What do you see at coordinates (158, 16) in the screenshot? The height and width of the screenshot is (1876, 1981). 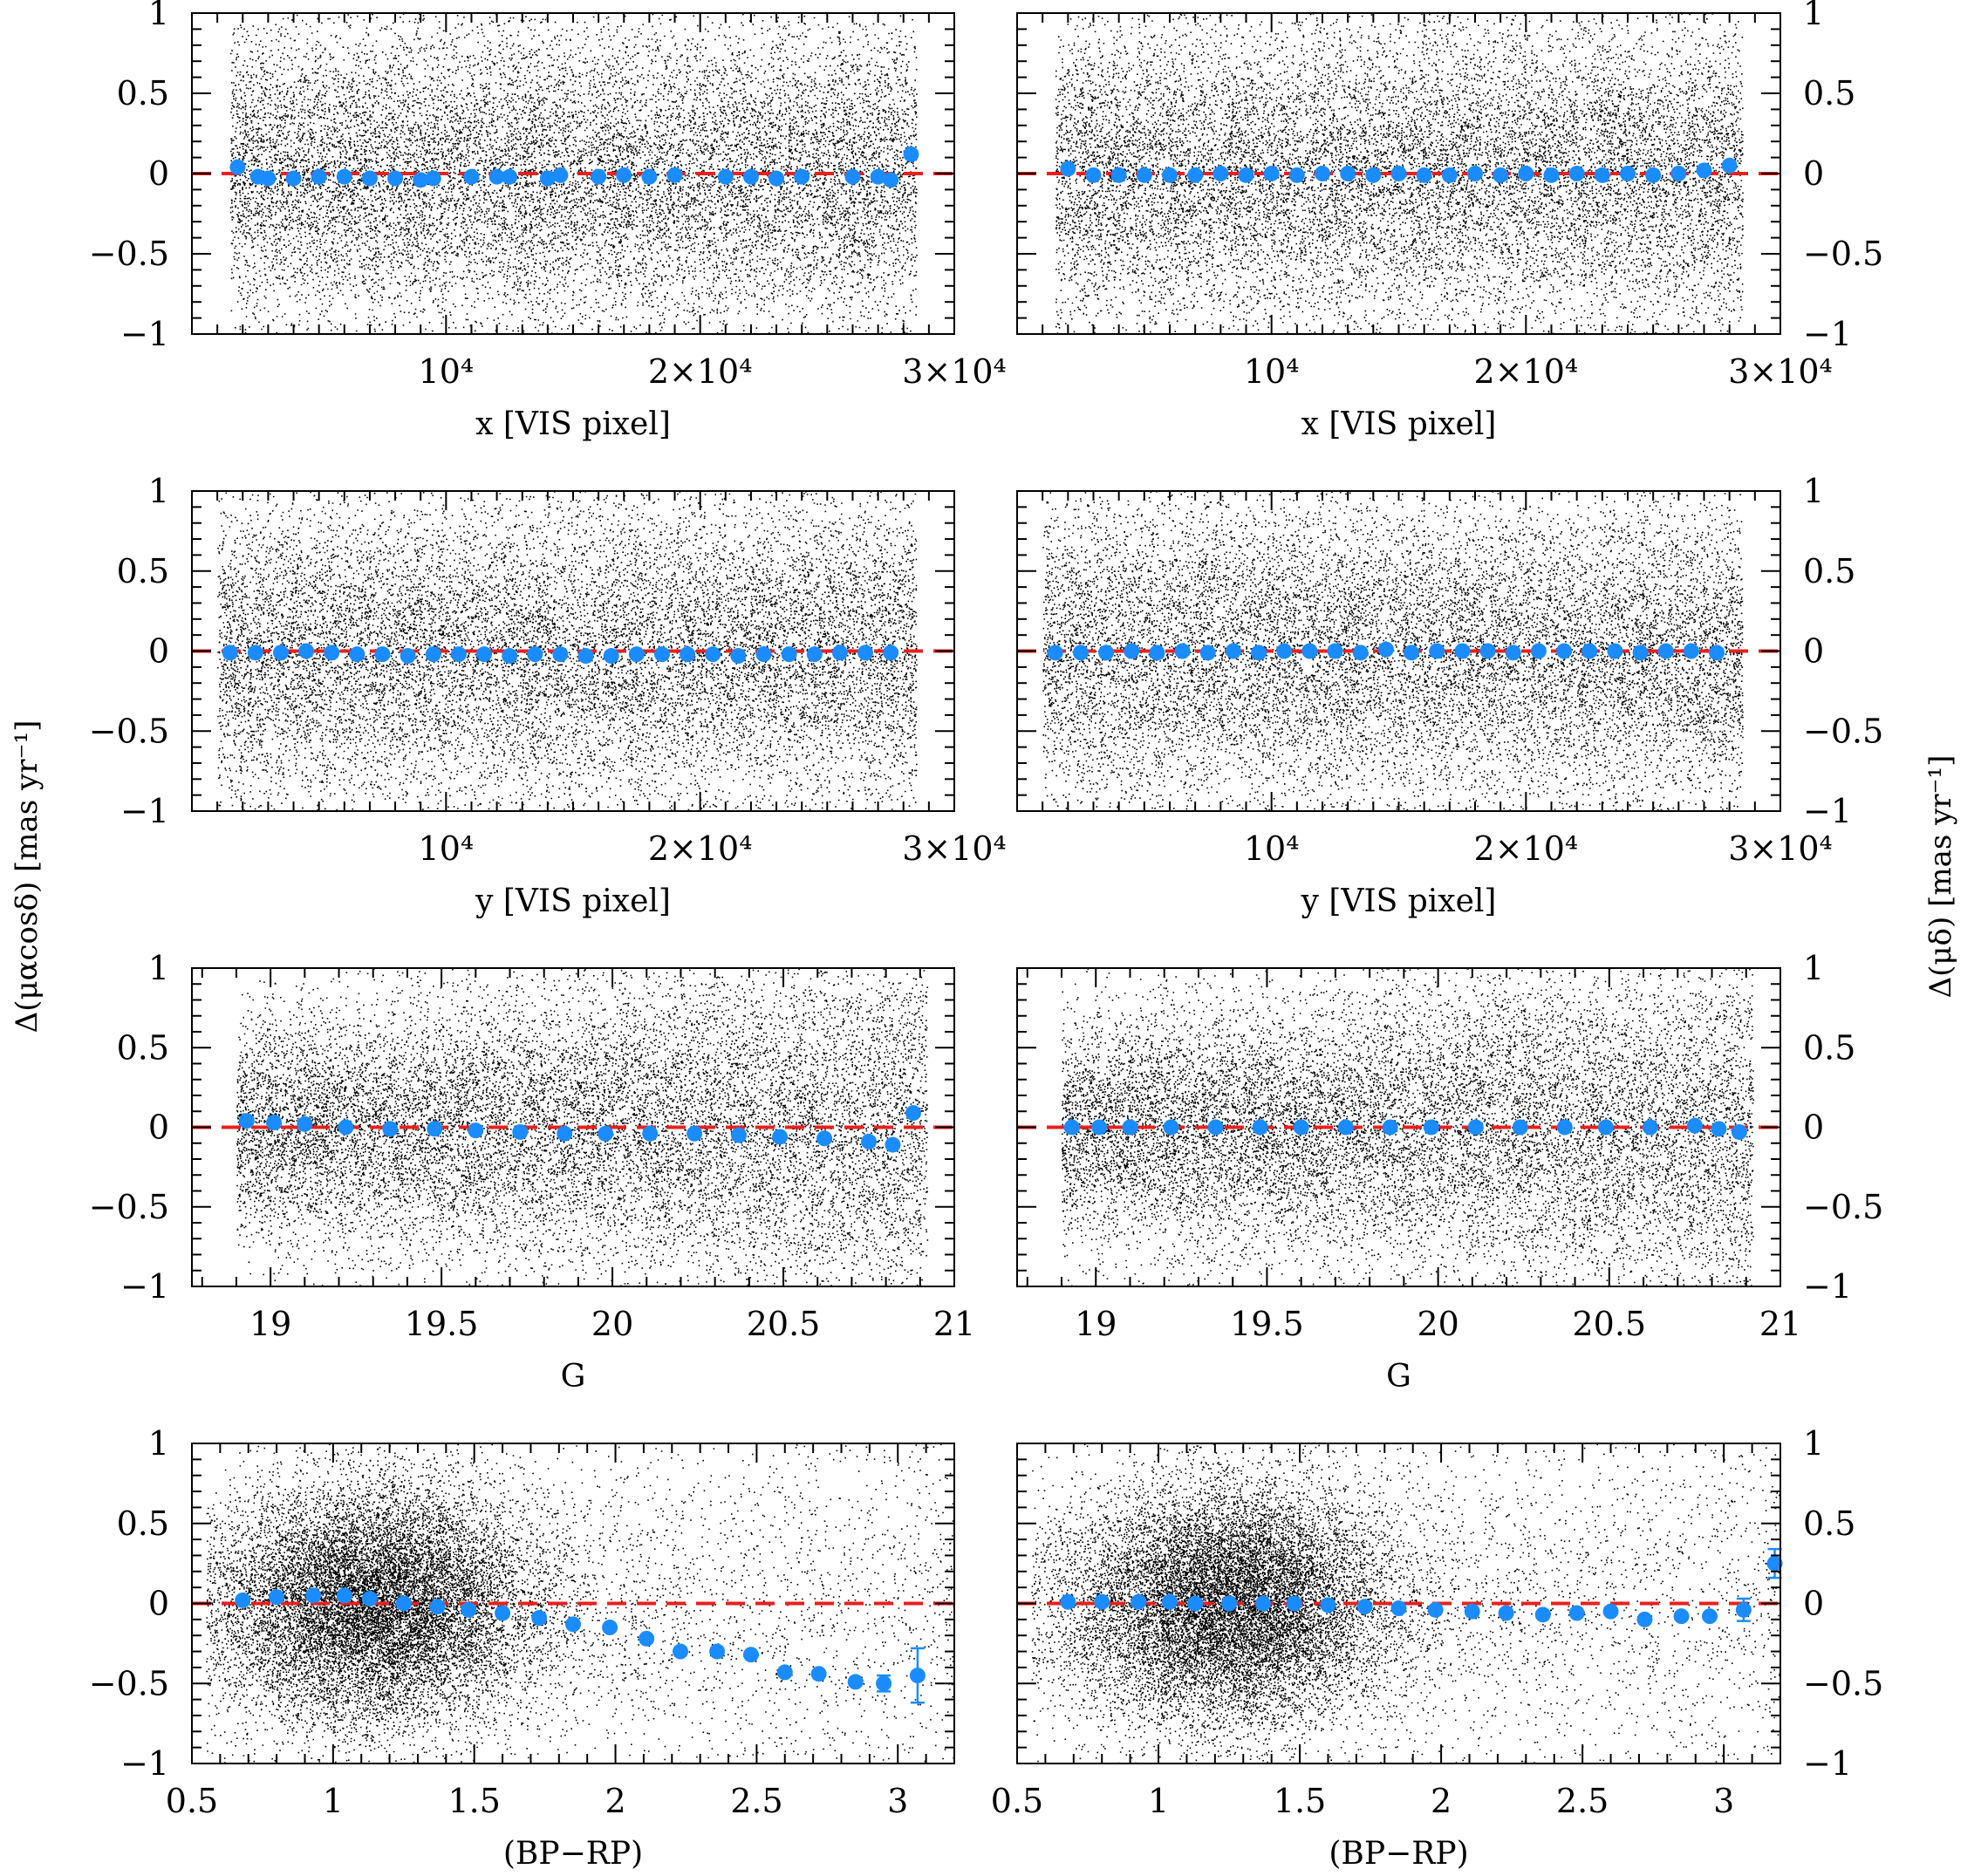 I see `y-tick-label: 1` at bounding box center [158, 16].